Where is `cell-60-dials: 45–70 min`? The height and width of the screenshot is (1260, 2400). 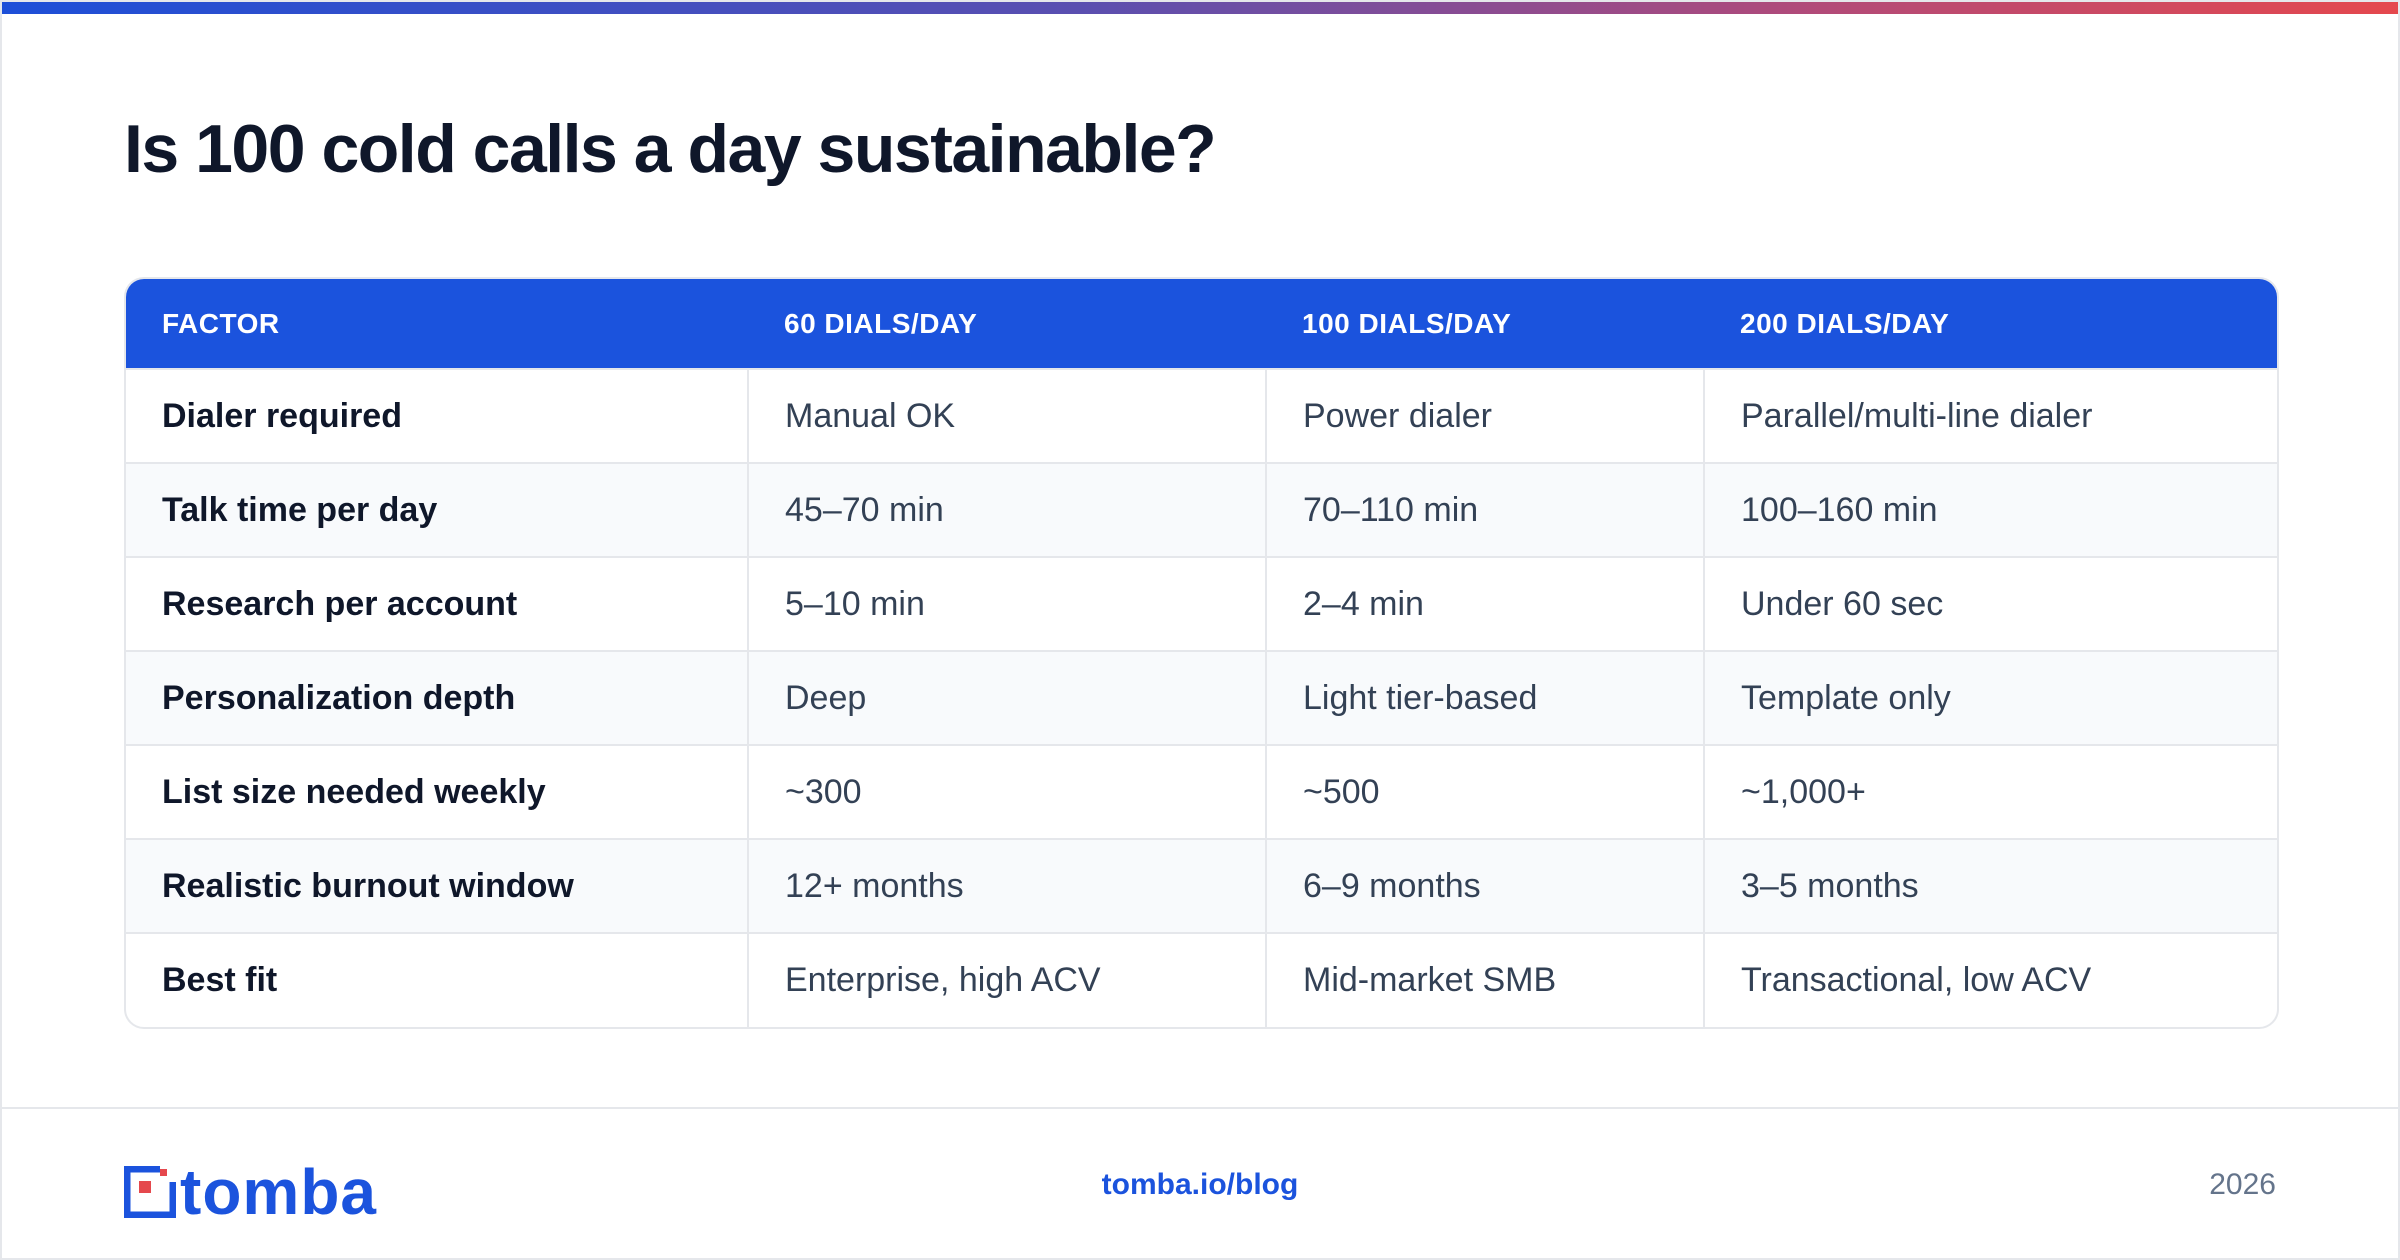 cell-60-dials: 45–70 min is located at coordinates (1006, 509).